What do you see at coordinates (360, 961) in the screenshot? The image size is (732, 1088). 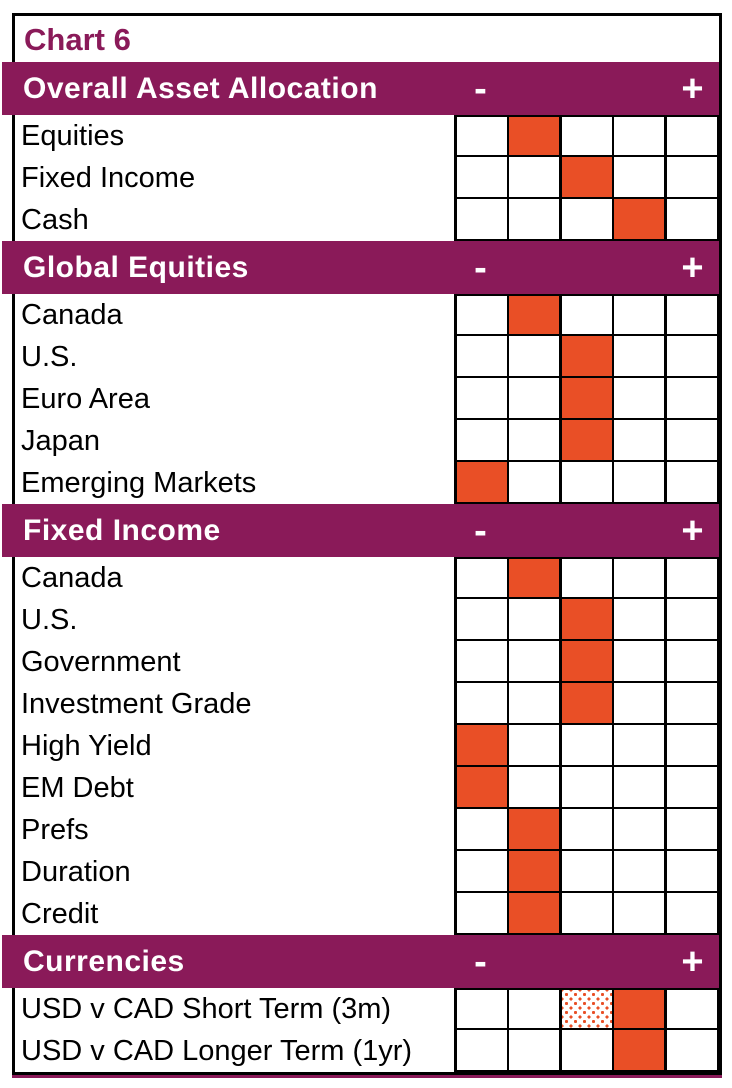 I see `section-header-currencies: Currencies - +` at bounding box center [360, 961].